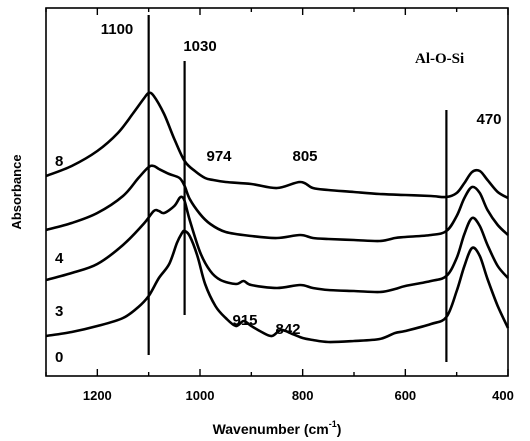 The image size is (530, 441). What do you see at coordinates (339, 429) in the screenshot?
I see `x-axis-label-close: )` at bounding box center [339, 429].